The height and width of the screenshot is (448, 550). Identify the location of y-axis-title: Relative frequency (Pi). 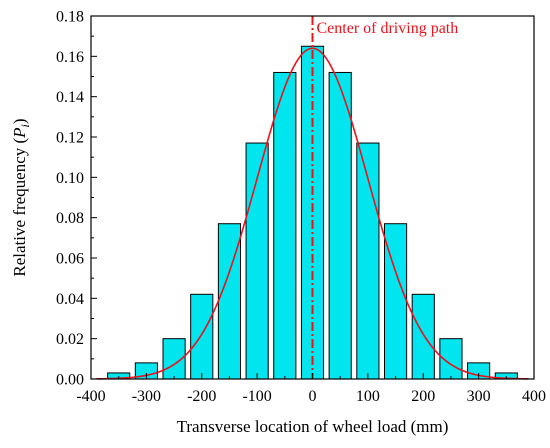
(21, 197).